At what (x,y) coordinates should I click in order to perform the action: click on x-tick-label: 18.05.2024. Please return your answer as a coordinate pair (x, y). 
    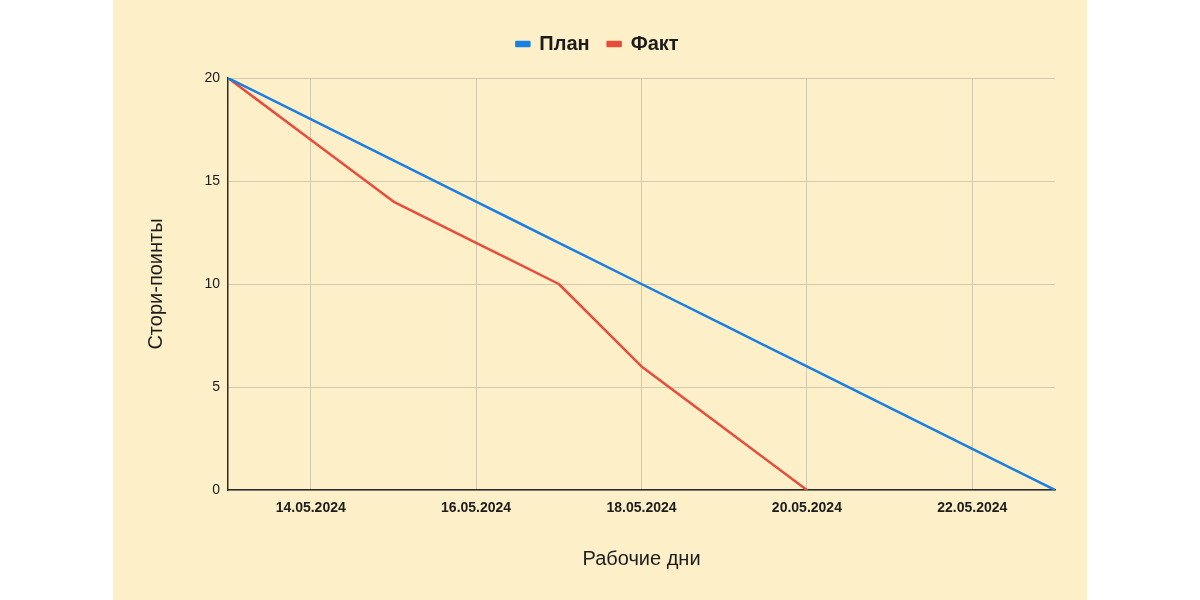
    Looking at the image, I should click on (641, 507).